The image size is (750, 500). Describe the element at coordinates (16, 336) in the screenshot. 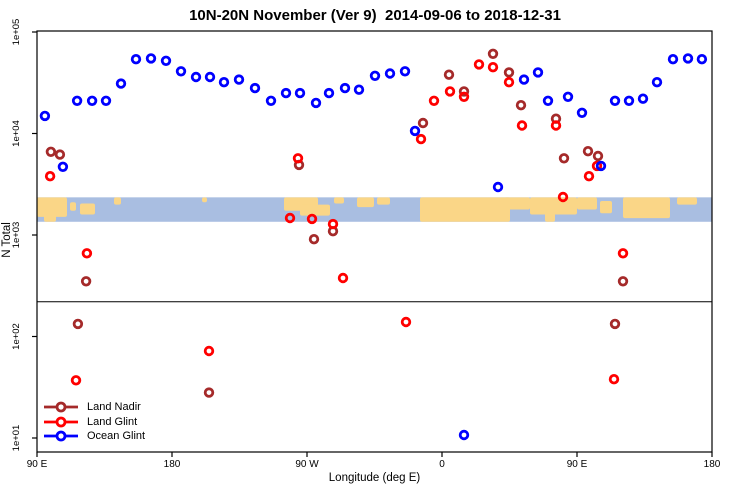

I see `y-tick-label: 1e+02` at that location.